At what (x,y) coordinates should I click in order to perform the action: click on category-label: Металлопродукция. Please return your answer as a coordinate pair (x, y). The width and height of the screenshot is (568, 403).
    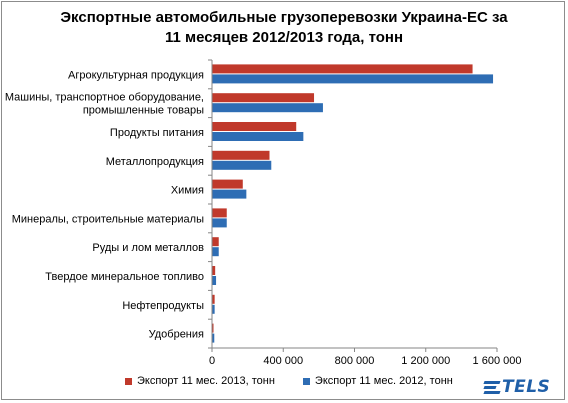
    Looking at the image, I should click on (155, 162).